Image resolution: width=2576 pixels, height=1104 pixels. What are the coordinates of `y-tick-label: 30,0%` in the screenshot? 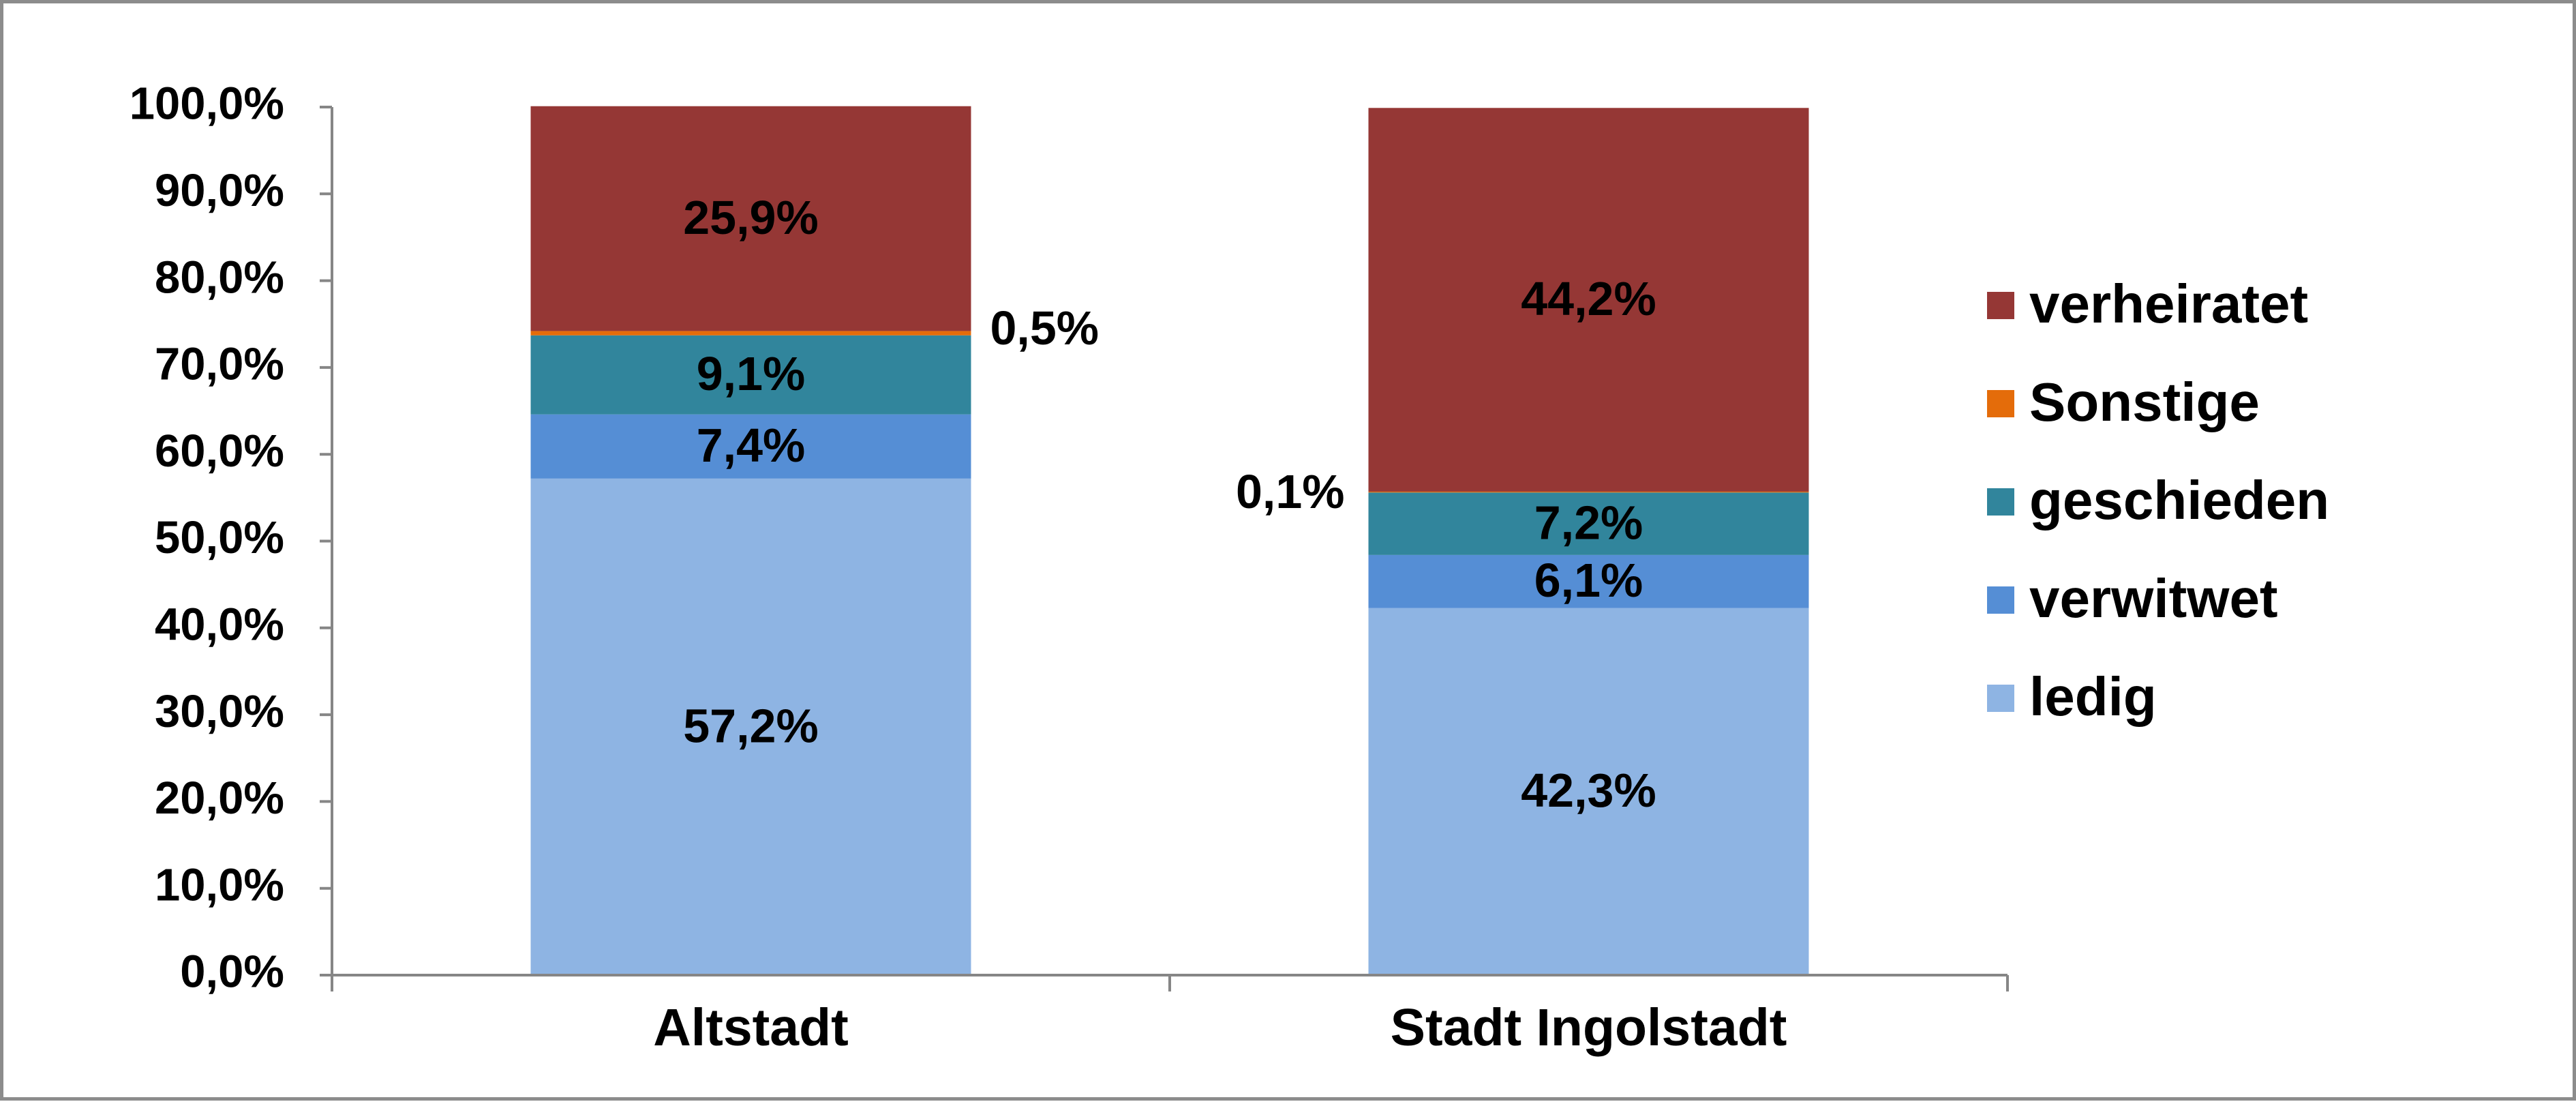 It's located at (220, 711).